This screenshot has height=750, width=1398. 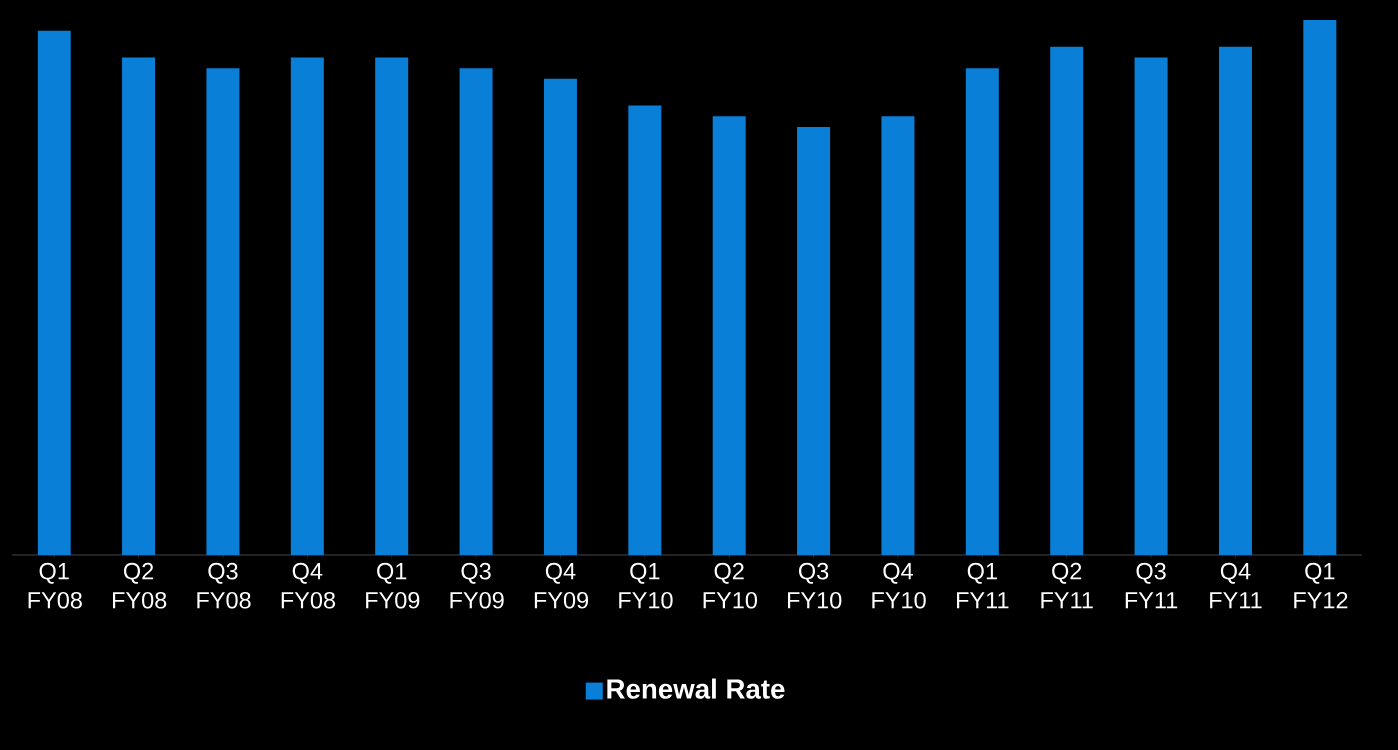 What do you see at coordinates (983, 585) in the screenshot?
I see `x-tick-label: Q1 FY11` at bounding box center [983, 585].